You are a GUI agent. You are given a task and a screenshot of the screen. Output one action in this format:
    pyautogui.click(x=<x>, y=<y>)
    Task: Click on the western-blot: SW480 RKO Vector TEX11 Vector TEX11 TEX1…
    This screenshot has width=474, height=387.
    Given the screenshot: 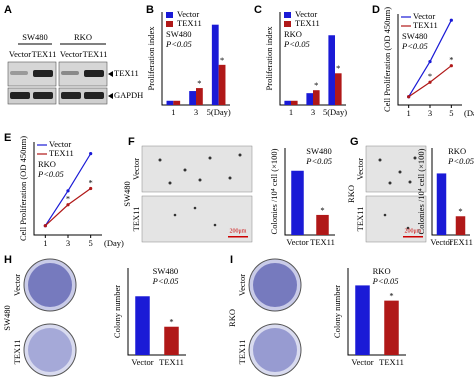 What is the action you would take?
    pyautogui.click(x=75, y=68)
    